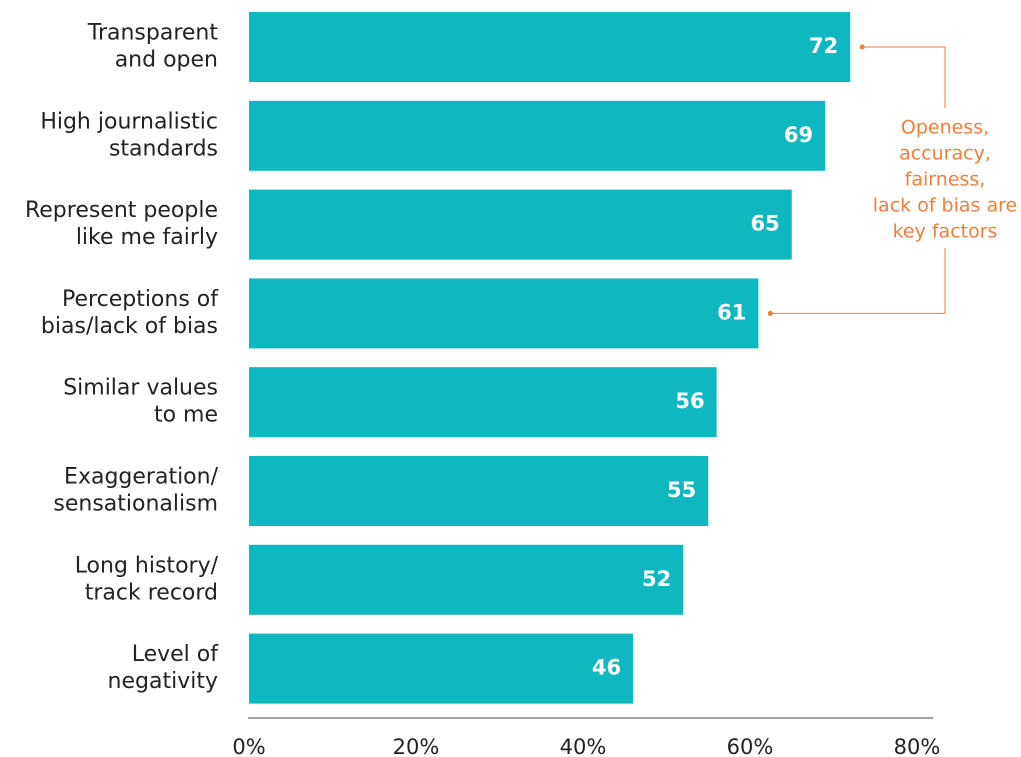  Describe the element at coordinates (163, 148) in the screenshot. I see `category-label: standards` at that location.